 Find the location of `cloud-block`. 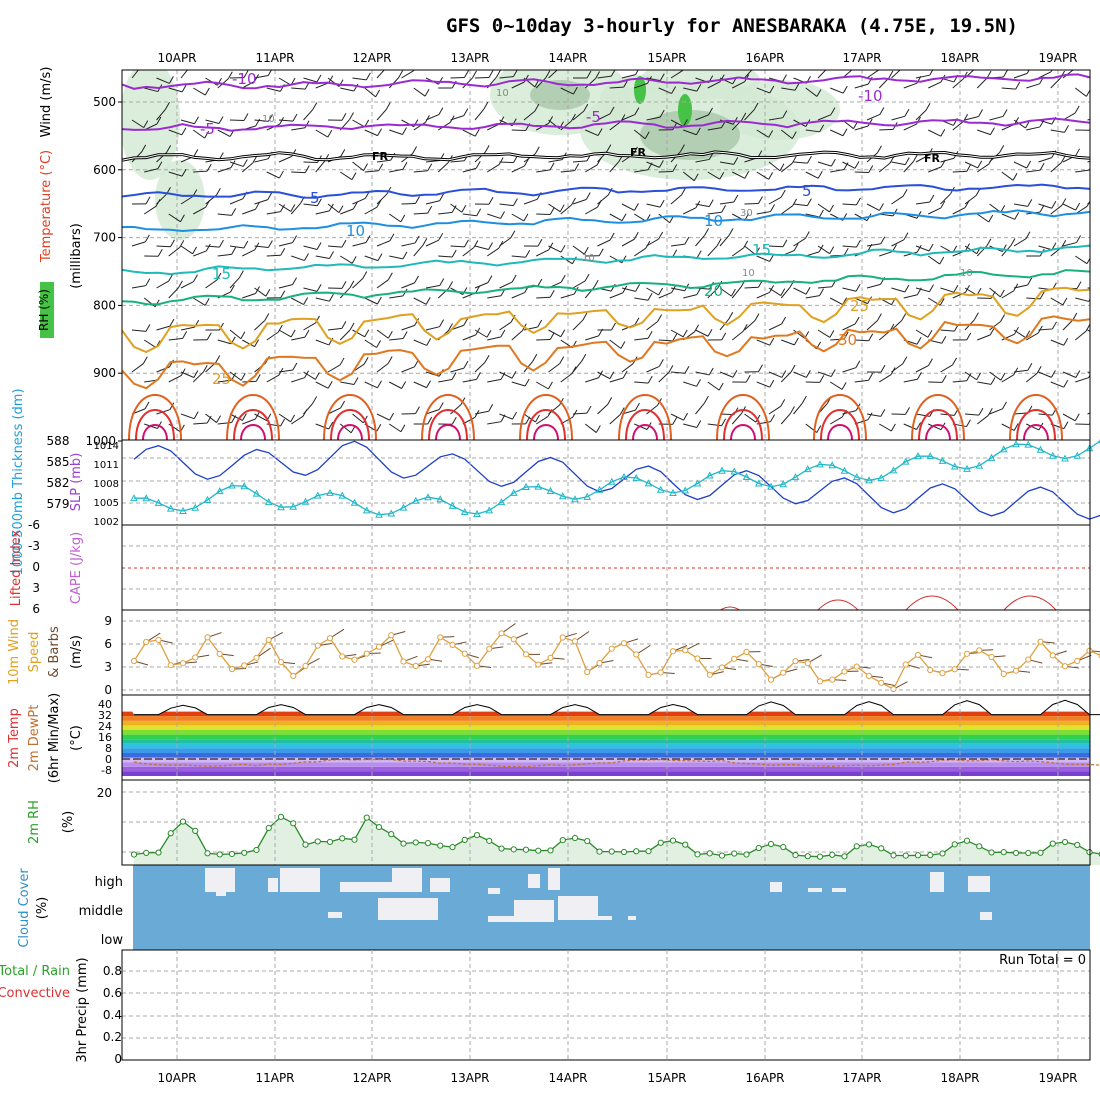

cloud-block is located at coordinates (440, 885).